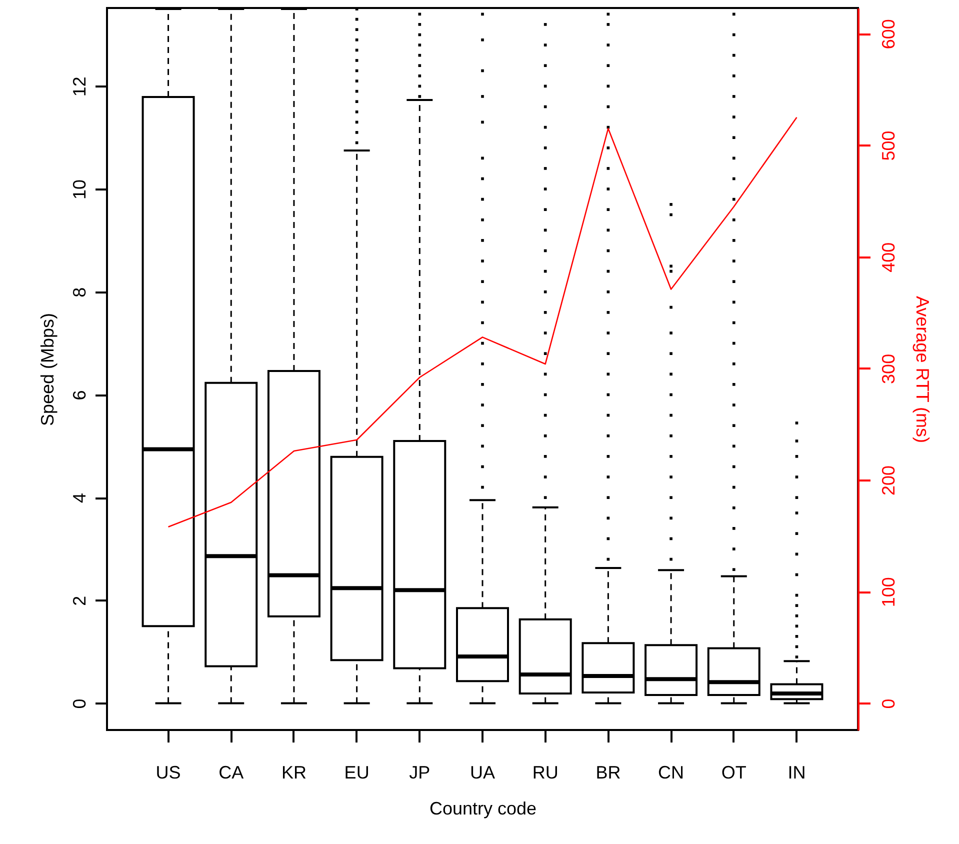 The image size is (959, 844). Describe the element at coordinates (293, 772) in the screenshot. I see `x-tick-label: KR` at that location.